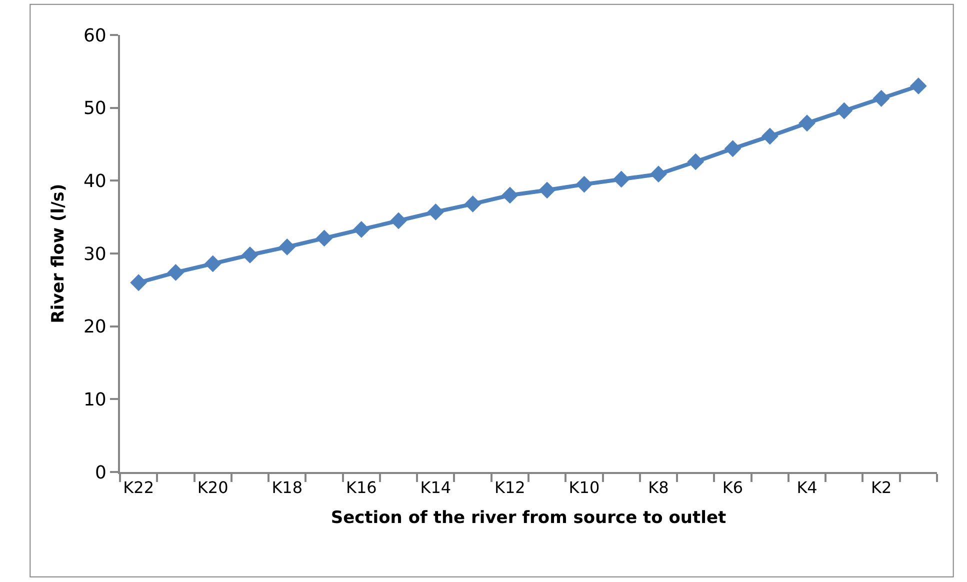 Image resolution: width=967 pixels, height=582 pixels. I want to click on x-tick-label: K18, so click(287, 488).